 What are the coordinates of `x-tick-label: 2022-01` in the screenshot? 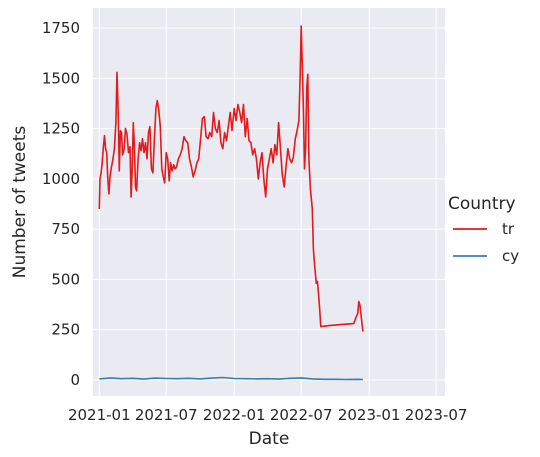 It's located at (234, 415).